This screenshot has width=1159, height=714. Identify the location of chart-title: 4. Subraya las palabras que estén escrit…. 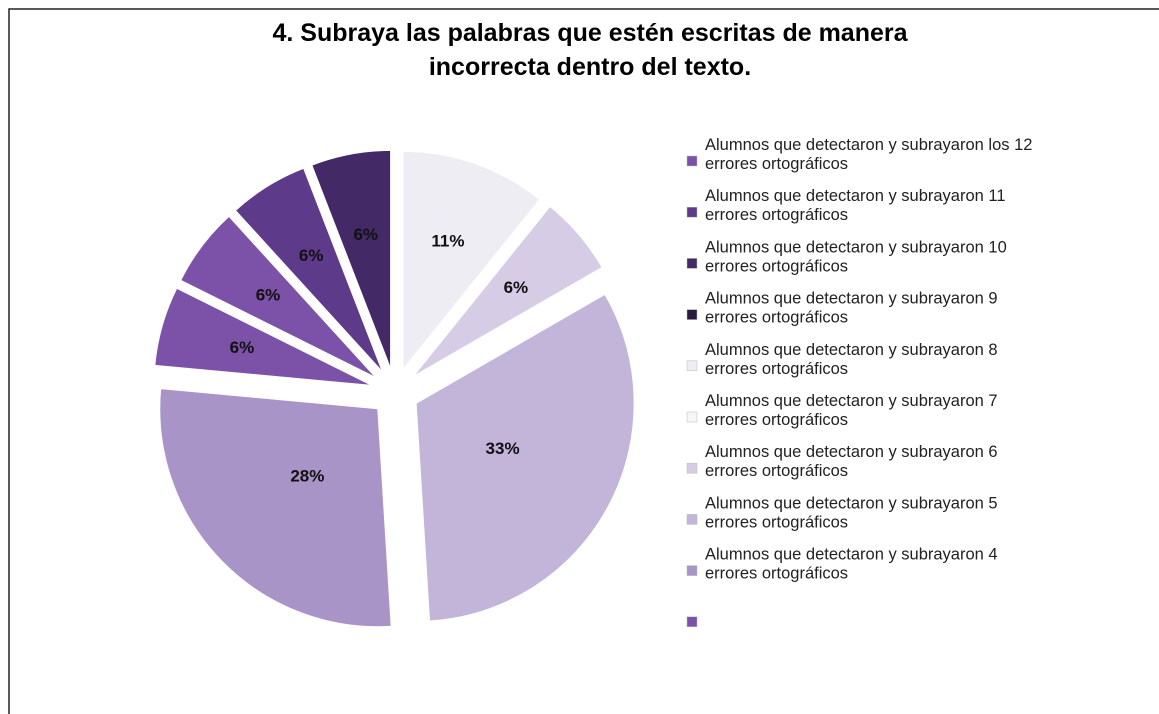
(590, 50).